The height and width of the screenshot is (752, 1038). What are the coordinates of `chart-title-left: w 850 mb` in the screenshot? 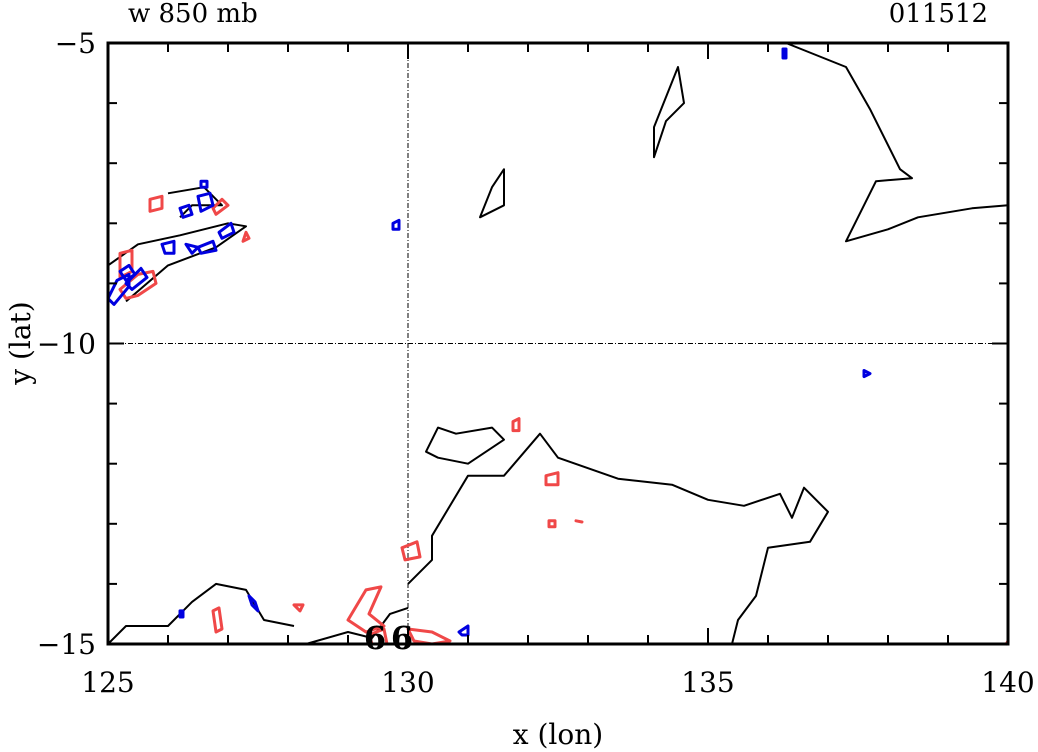 It's located at (193, 14).